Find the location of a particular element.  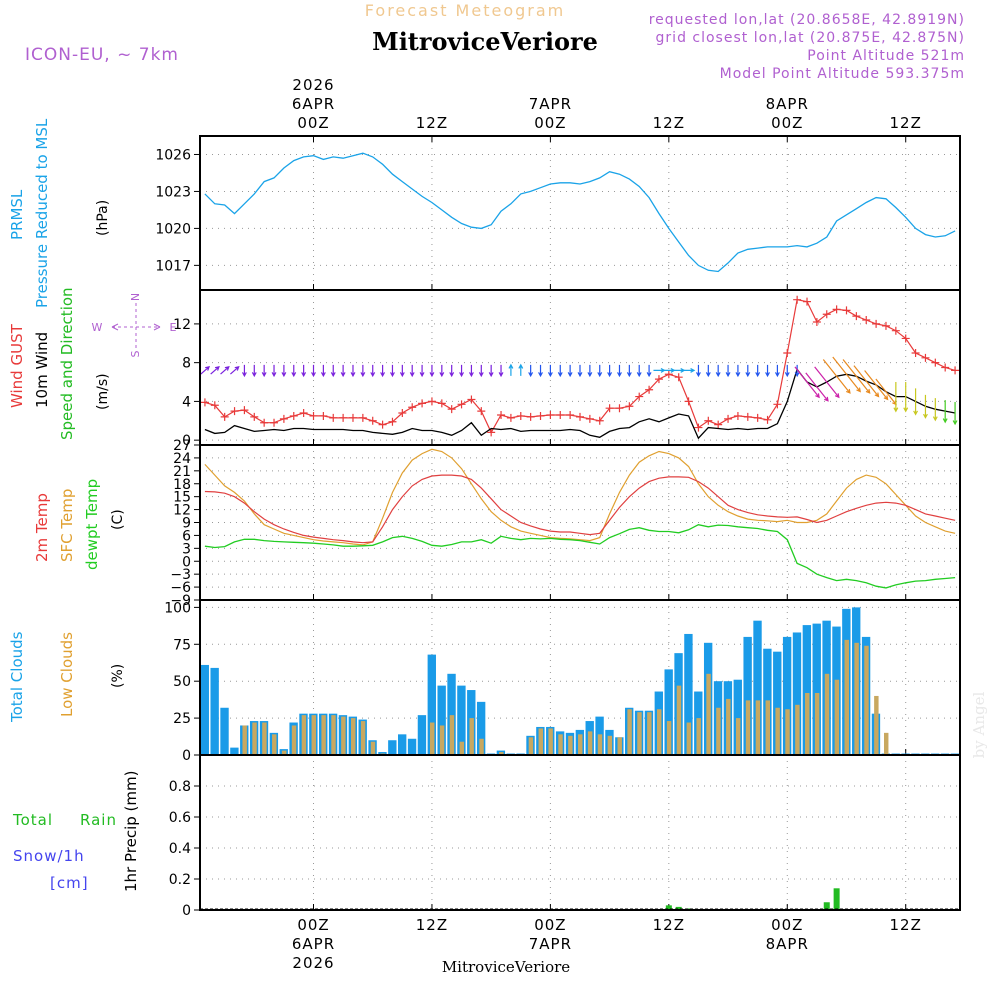

temperature-ytick-label: 9 is located at coordinates (186, 524).